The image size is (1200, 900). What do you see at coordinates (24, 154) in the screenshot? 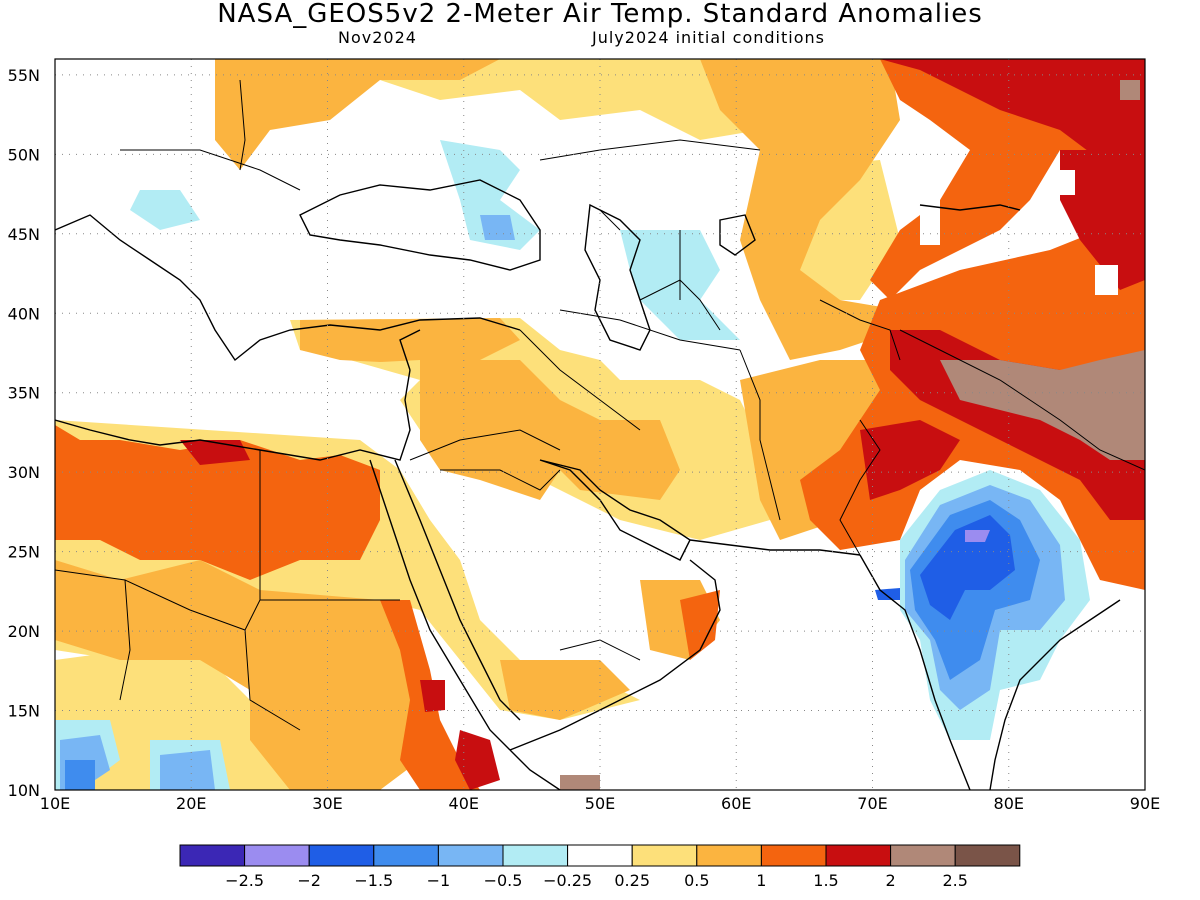
I see `lat-tick-label: 50N` at bounding box center [24, 154].